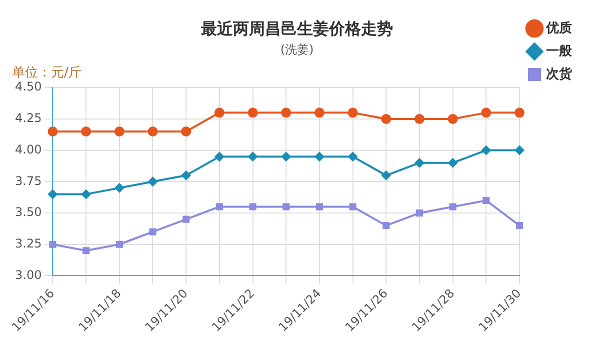 The image size is (600, 350). I want to click on y-tick-label: 4.25, so click(28, 118).